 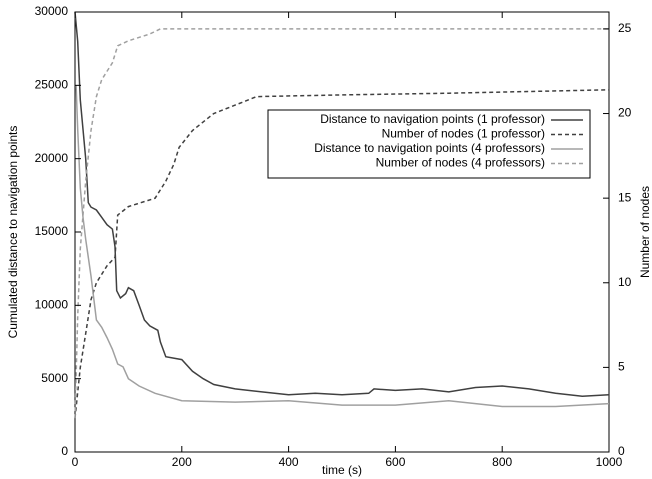 I want to click on y2-axis-label: Number of nodes, so click(x=645, y=232).